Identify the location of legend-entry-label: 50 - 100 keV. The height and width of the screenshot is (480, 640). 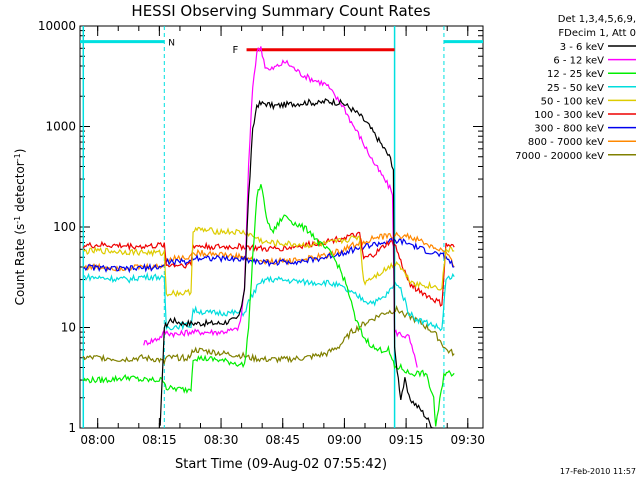
(573, 101).